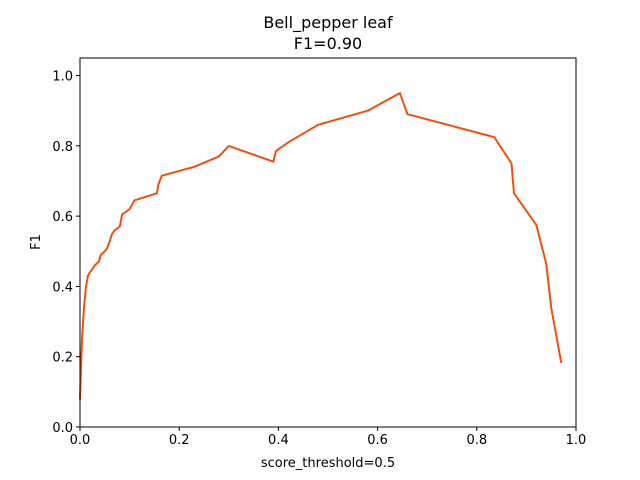 The image size is (640, 480). I want to click on y-tick-label: 0.0, so click(62, 428).